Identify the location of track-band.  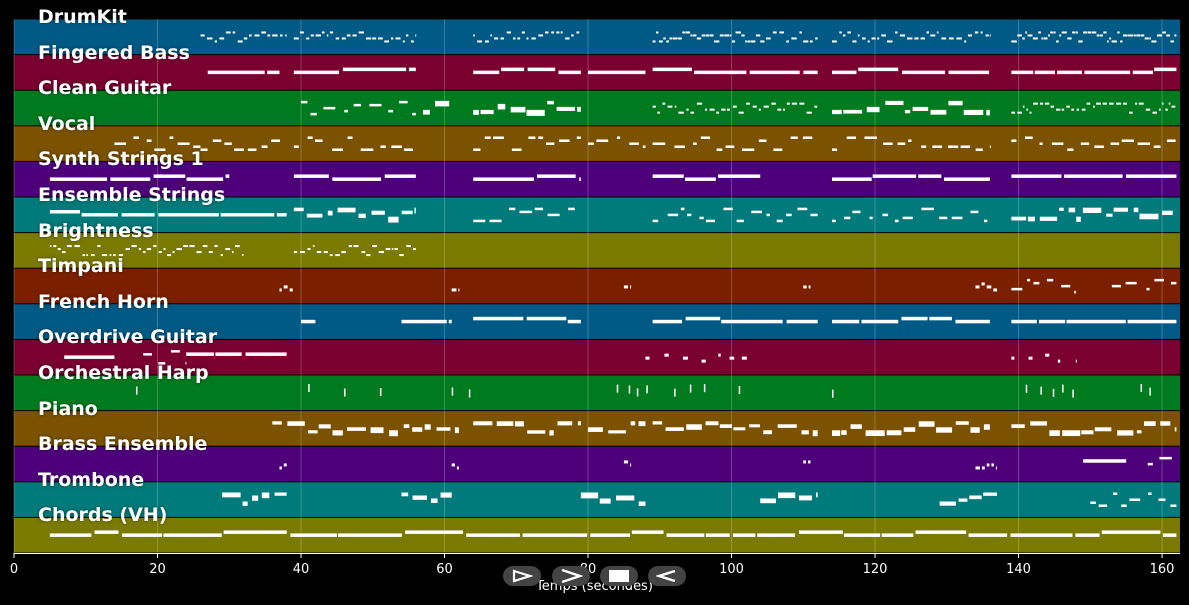
(597, 286).